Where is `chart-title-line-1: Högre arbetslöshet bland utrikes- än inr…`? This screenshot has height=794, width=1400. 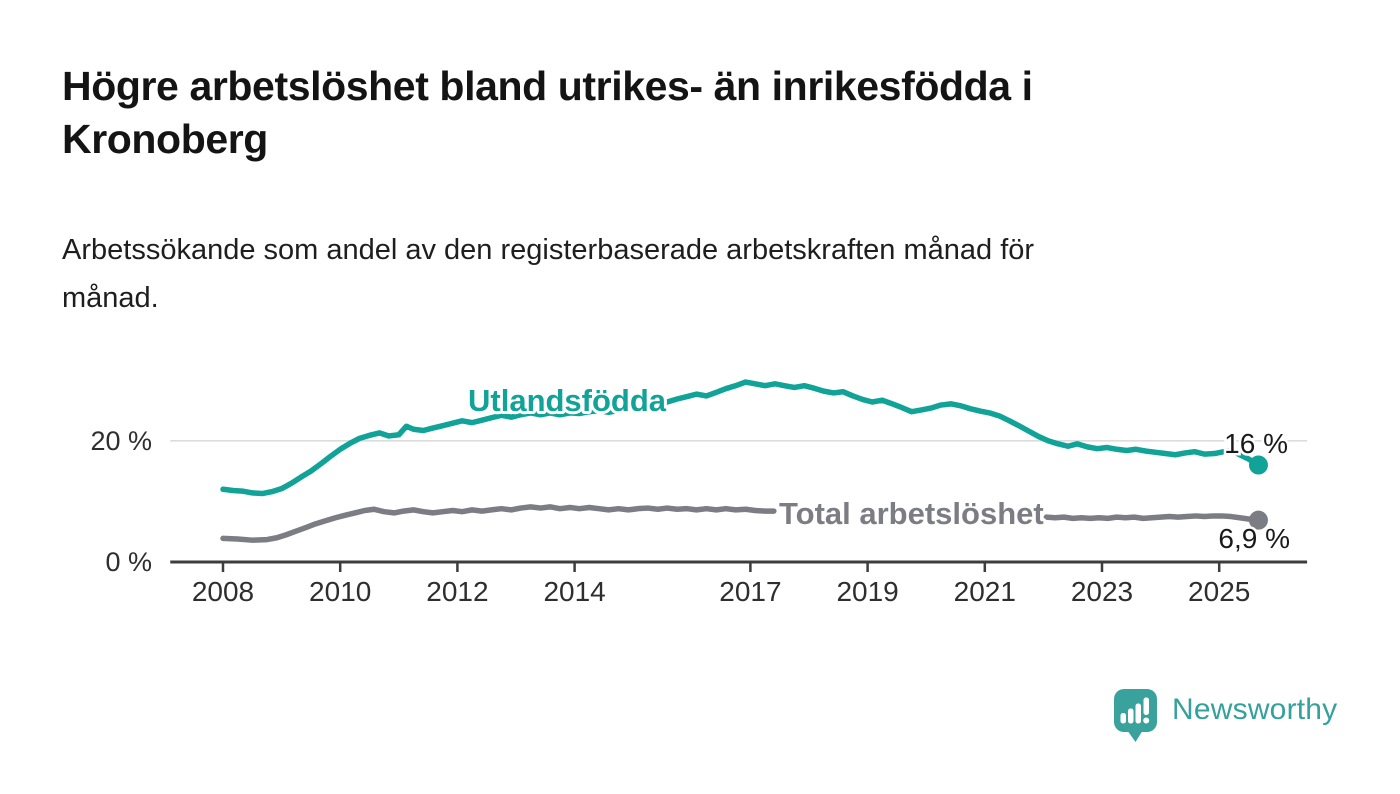 chart-title-line-1: Högre arbetslöshet bland utrikes- än inr… is located at coordinates (547, 86).